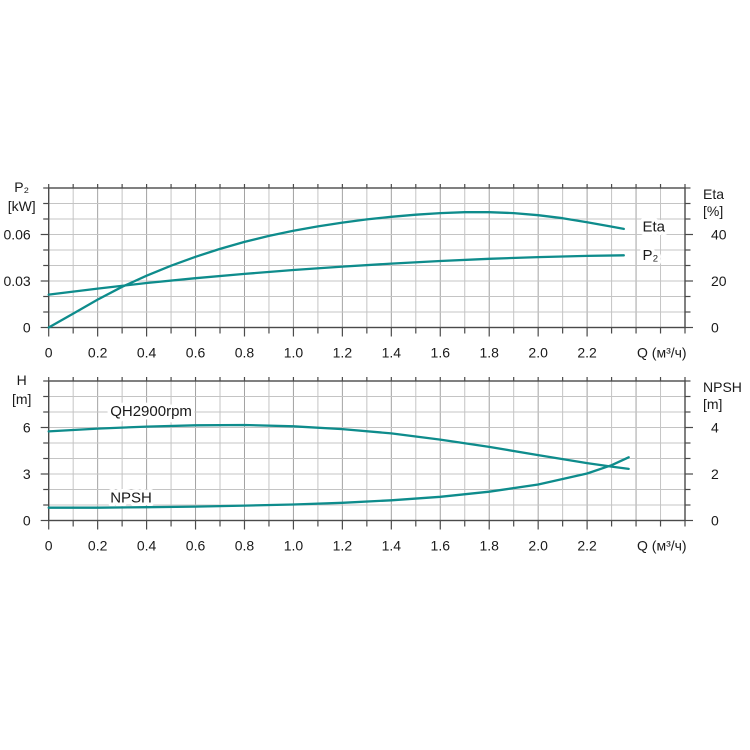 The image size is (750, 750). What do you see at coordinates (722, 387) in the screenshot?
I see `right-axis-title: NPSH` at bounding box center [722, 387].